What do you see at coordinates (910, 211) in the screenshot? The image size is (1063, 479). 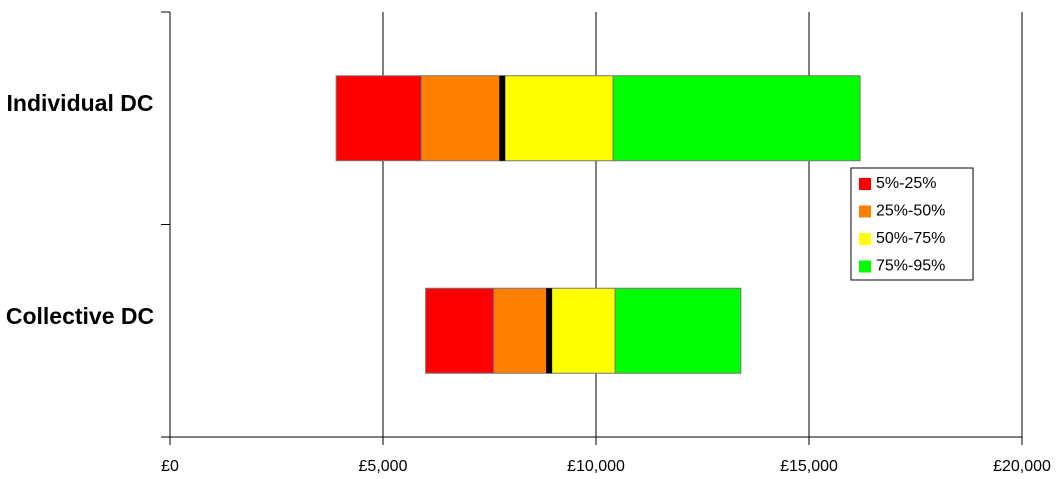 I see `legend-label: 25%-50%` at bounding box center [910, 211].